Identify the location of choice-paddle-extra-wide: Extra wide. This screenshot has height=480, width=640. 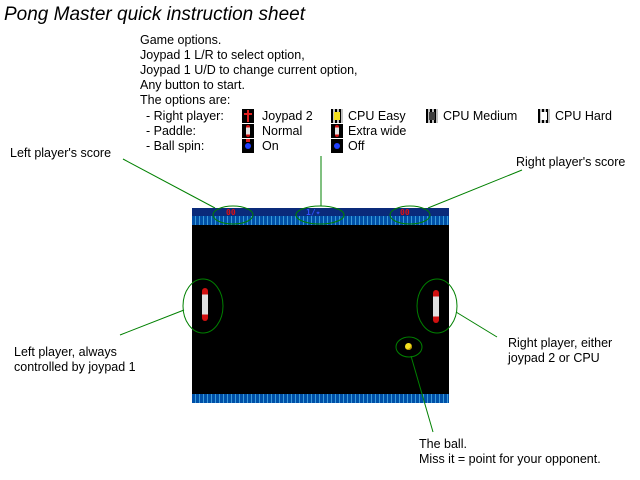
(377, 131).